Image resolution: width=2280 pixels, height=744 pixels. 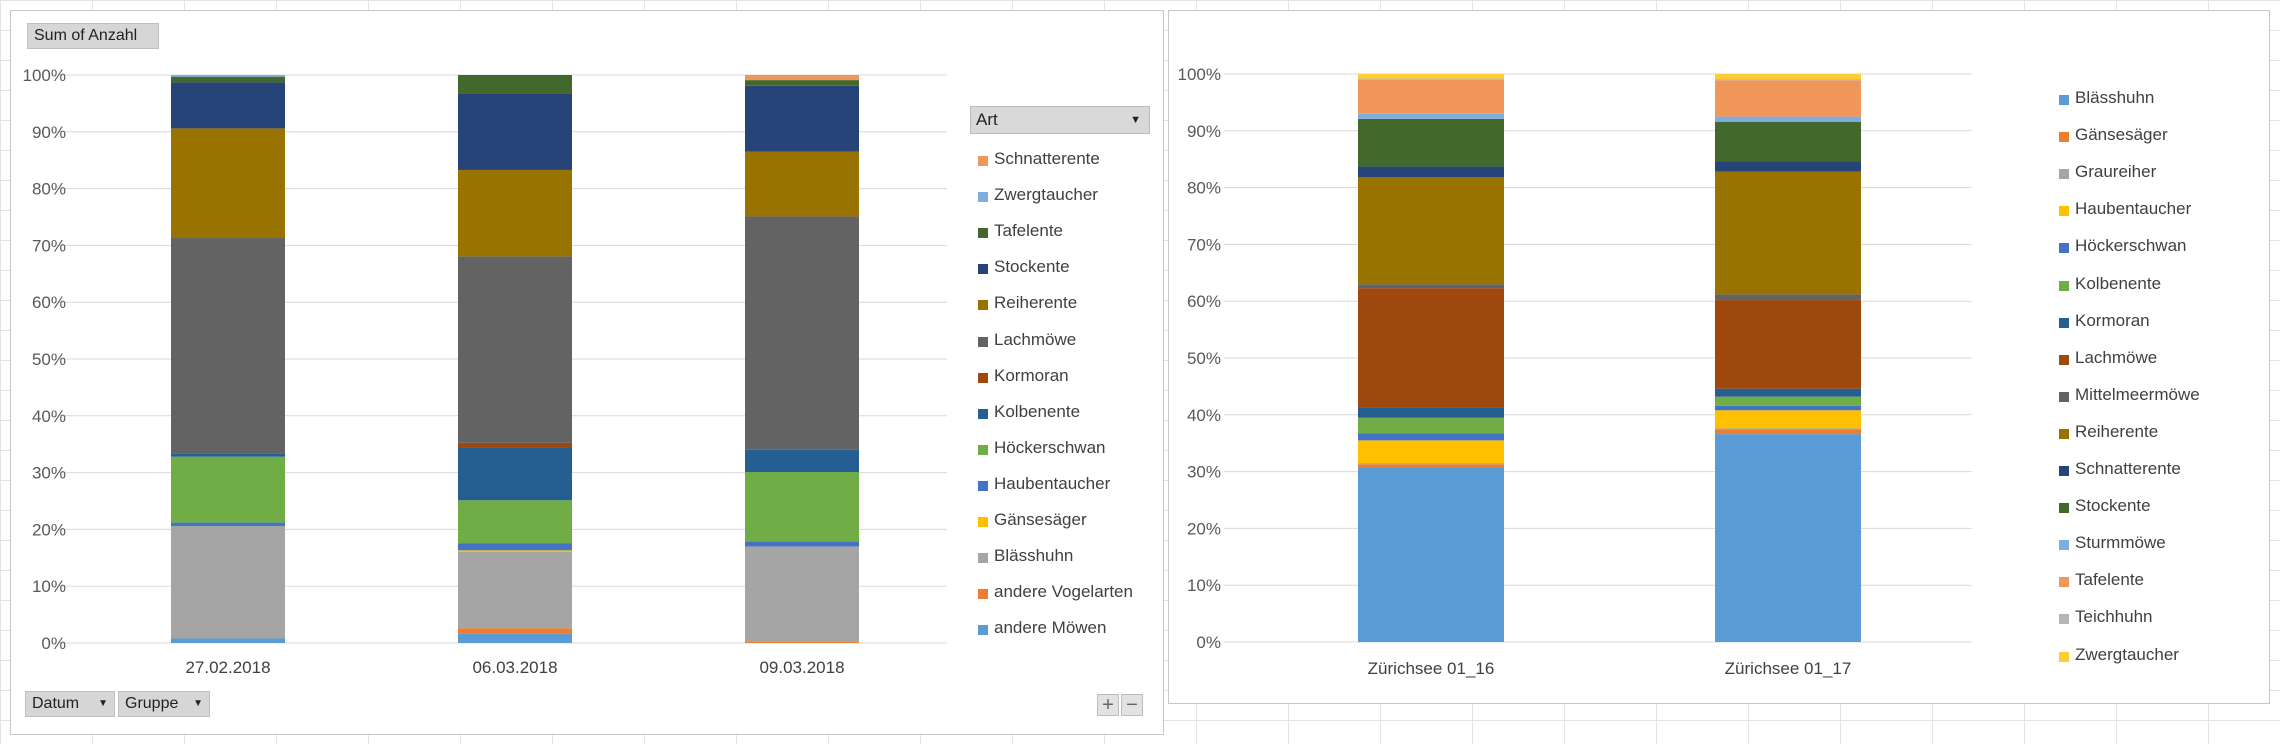 What do you see at coordinates (983, 305) in the screenshot?
I see `legend-swatch-reiherente` at bounding box center [983, 305].